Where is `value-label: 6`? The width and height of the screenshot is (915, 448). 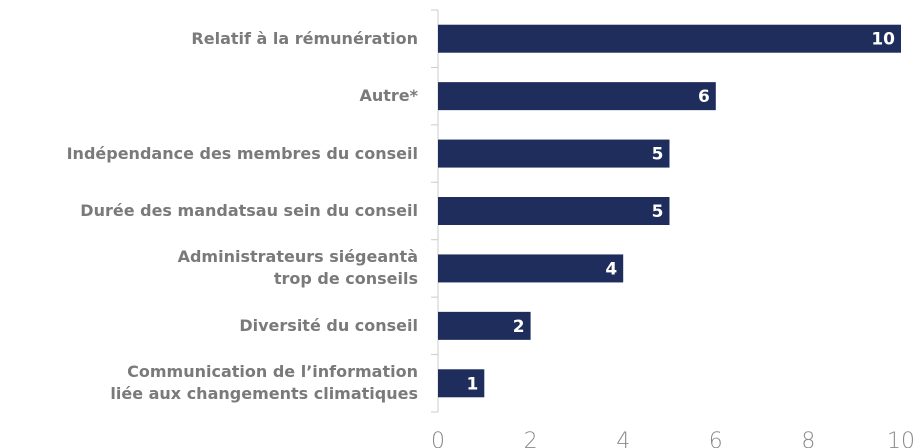
value-label: 6 is located at coordinates (704, 97).